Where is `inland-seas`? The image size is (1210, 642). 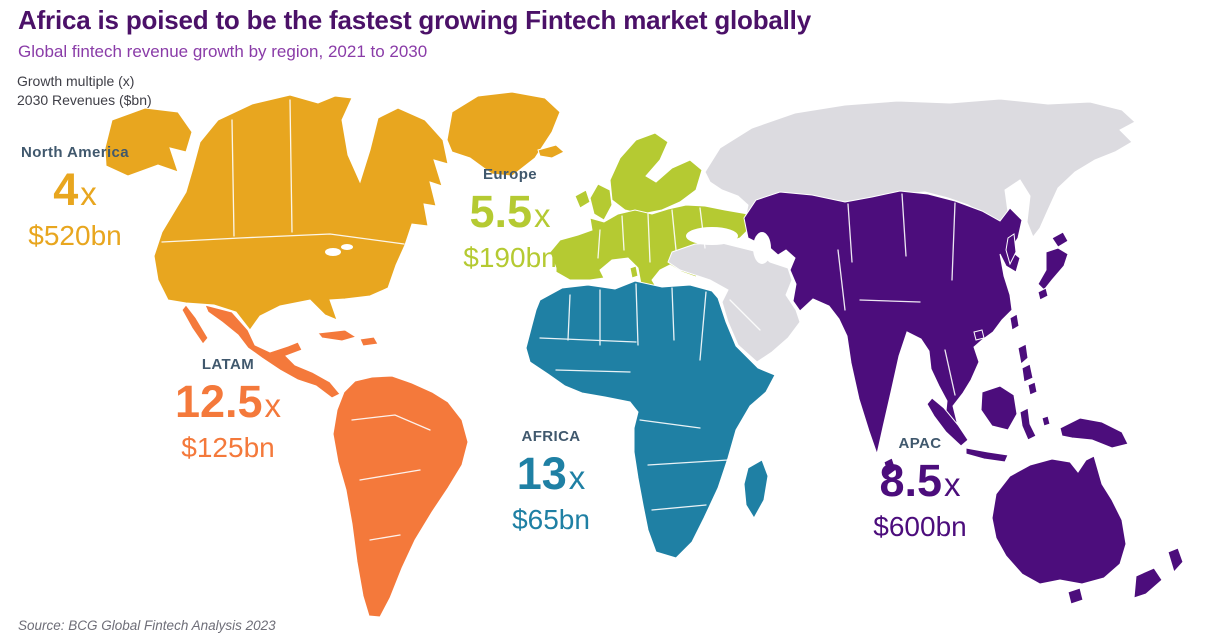
inland-seas is located at coordinates (548, 245).